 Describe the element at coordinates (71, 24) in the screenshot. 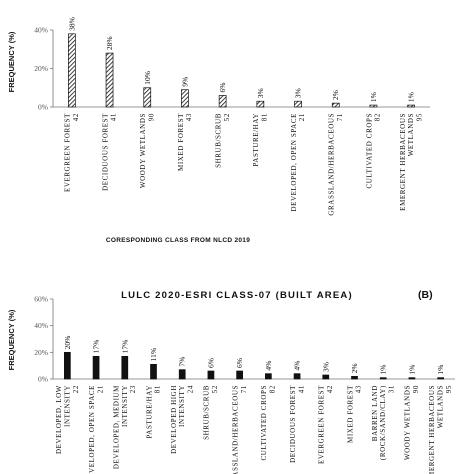

I see `chart-a-bar-value-label: 38%` at that location.